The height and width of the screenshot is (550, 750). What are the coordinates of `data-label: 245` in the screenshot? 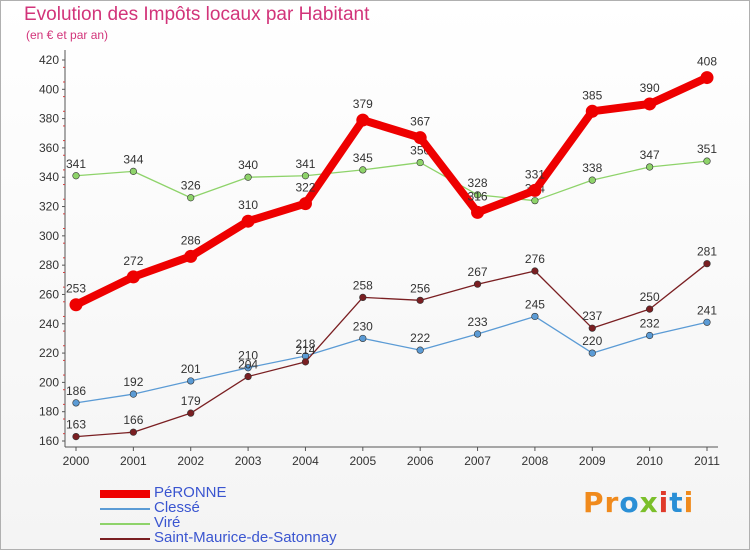 It's located at (535, 304).